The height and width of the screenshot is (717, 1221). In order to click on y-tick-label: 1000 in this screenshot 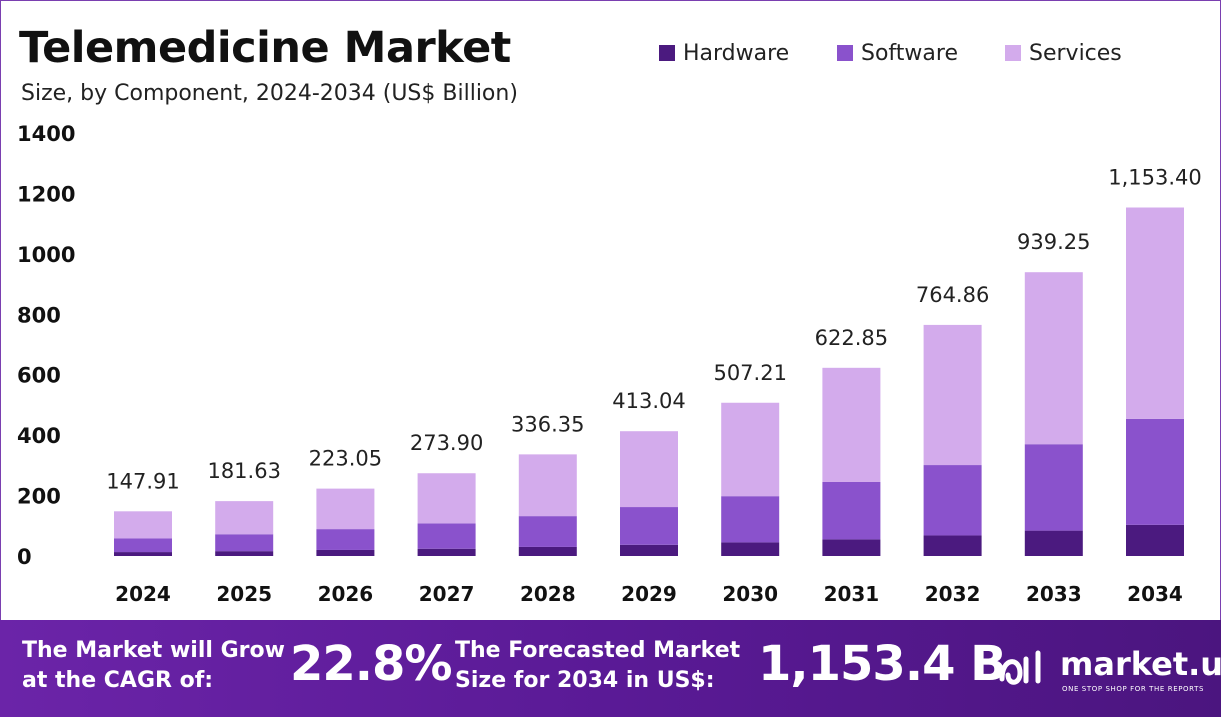, I will do `click(46, 255)`.